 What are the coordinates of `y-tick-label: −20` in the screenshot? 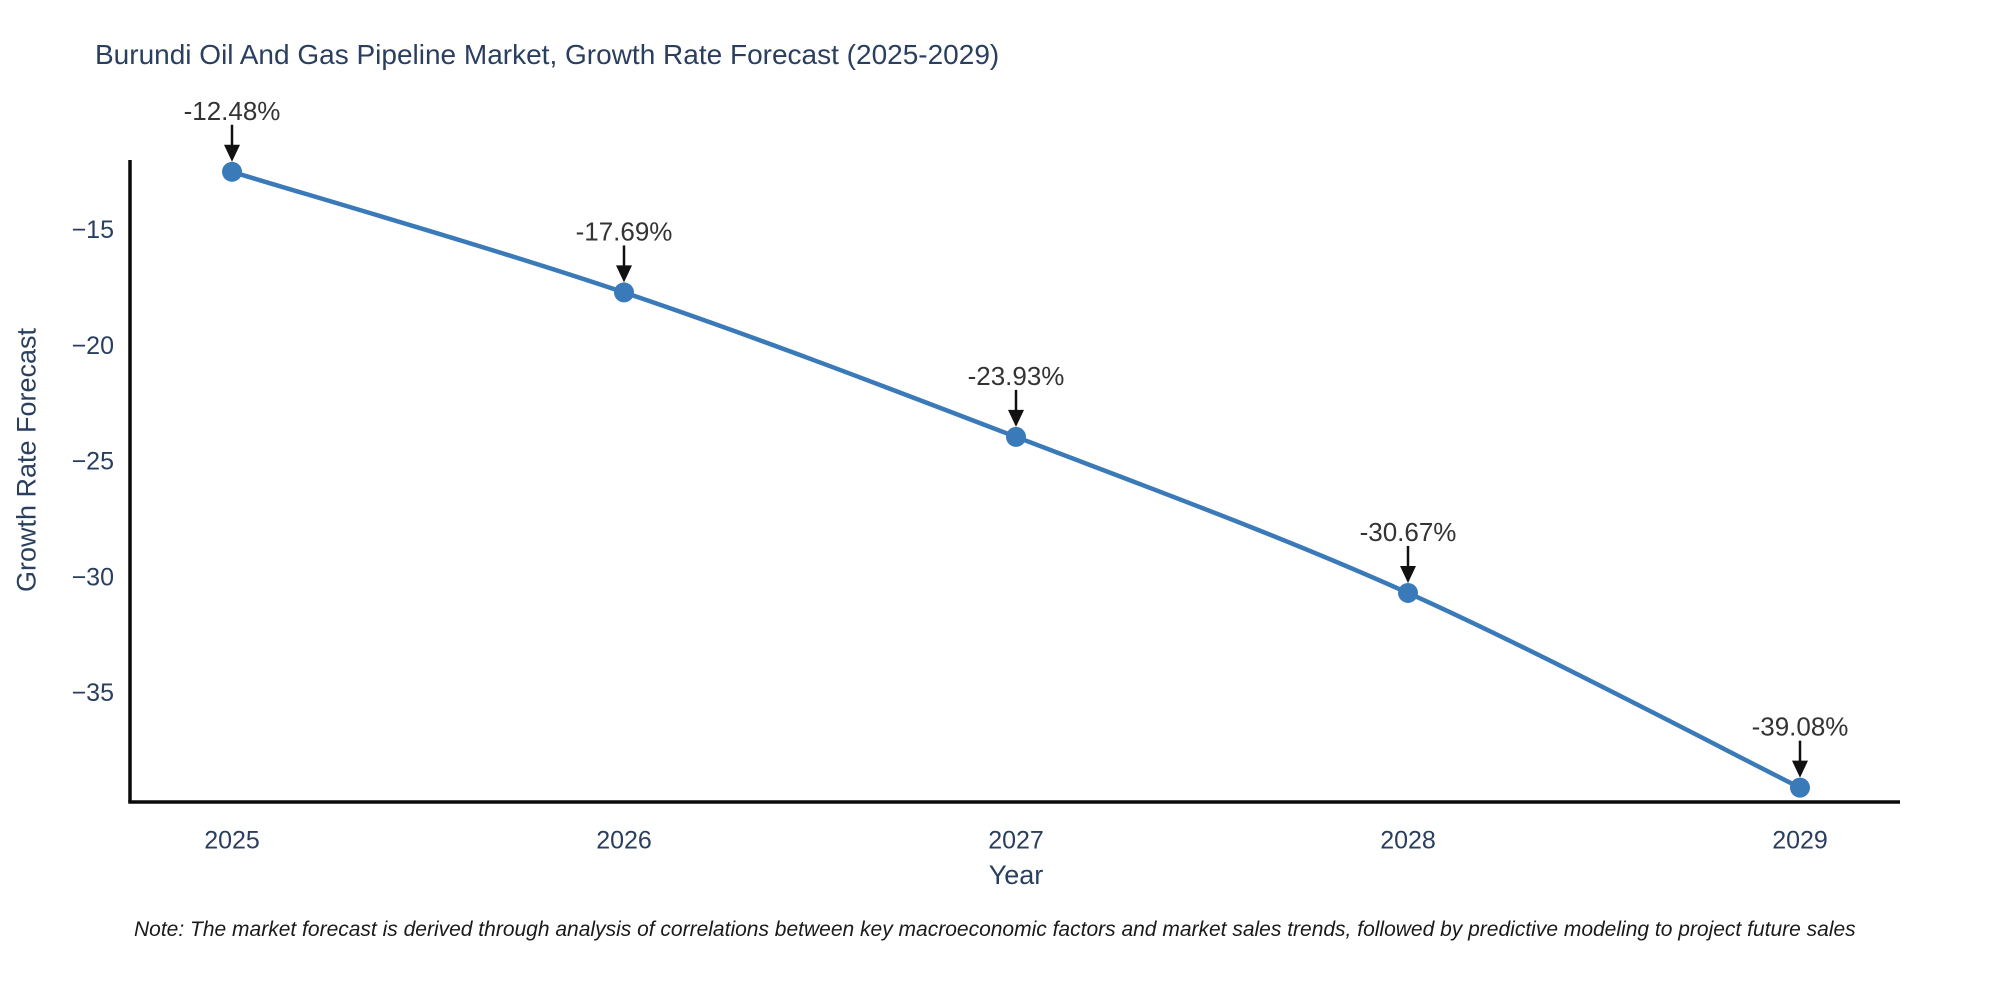 It's located at (93, 346).